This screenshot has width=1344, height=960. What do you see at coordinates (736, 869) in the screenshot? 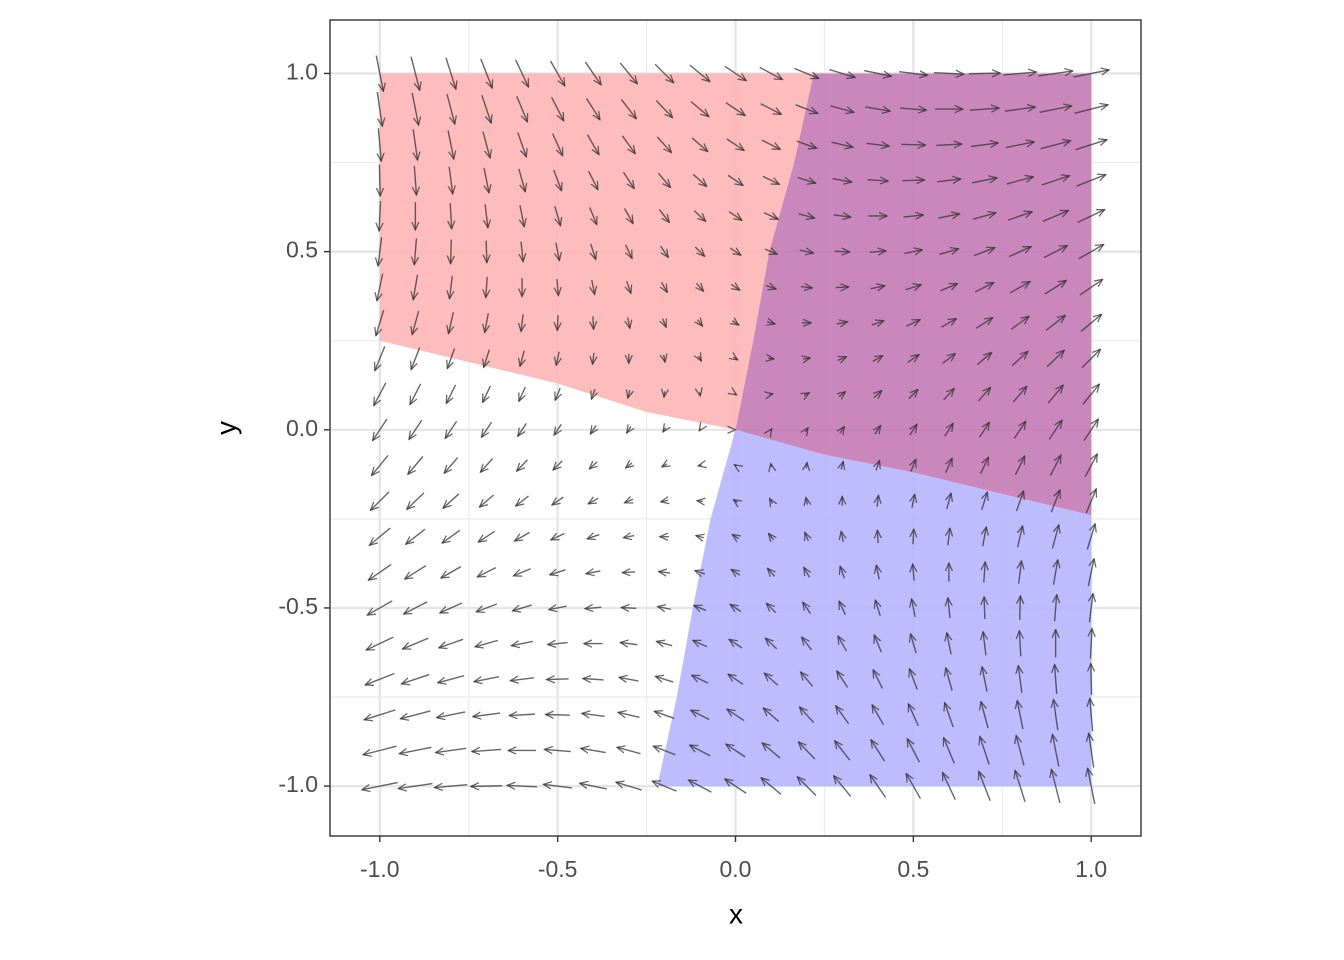
I see `x-tick-label: 0.0` at bounding box center [736, 869].